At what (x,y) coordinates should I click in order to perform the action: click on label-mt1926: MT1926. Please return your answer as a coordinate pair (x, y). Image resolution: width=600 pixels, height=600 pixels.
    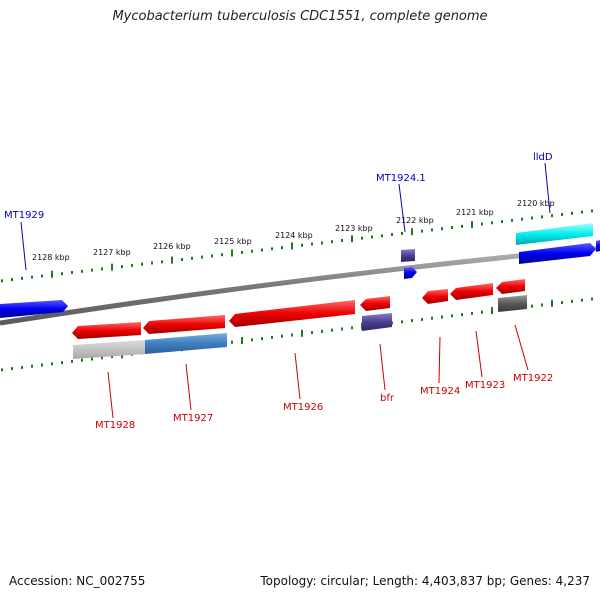
    Looking at the image, I should click on (303, 407).